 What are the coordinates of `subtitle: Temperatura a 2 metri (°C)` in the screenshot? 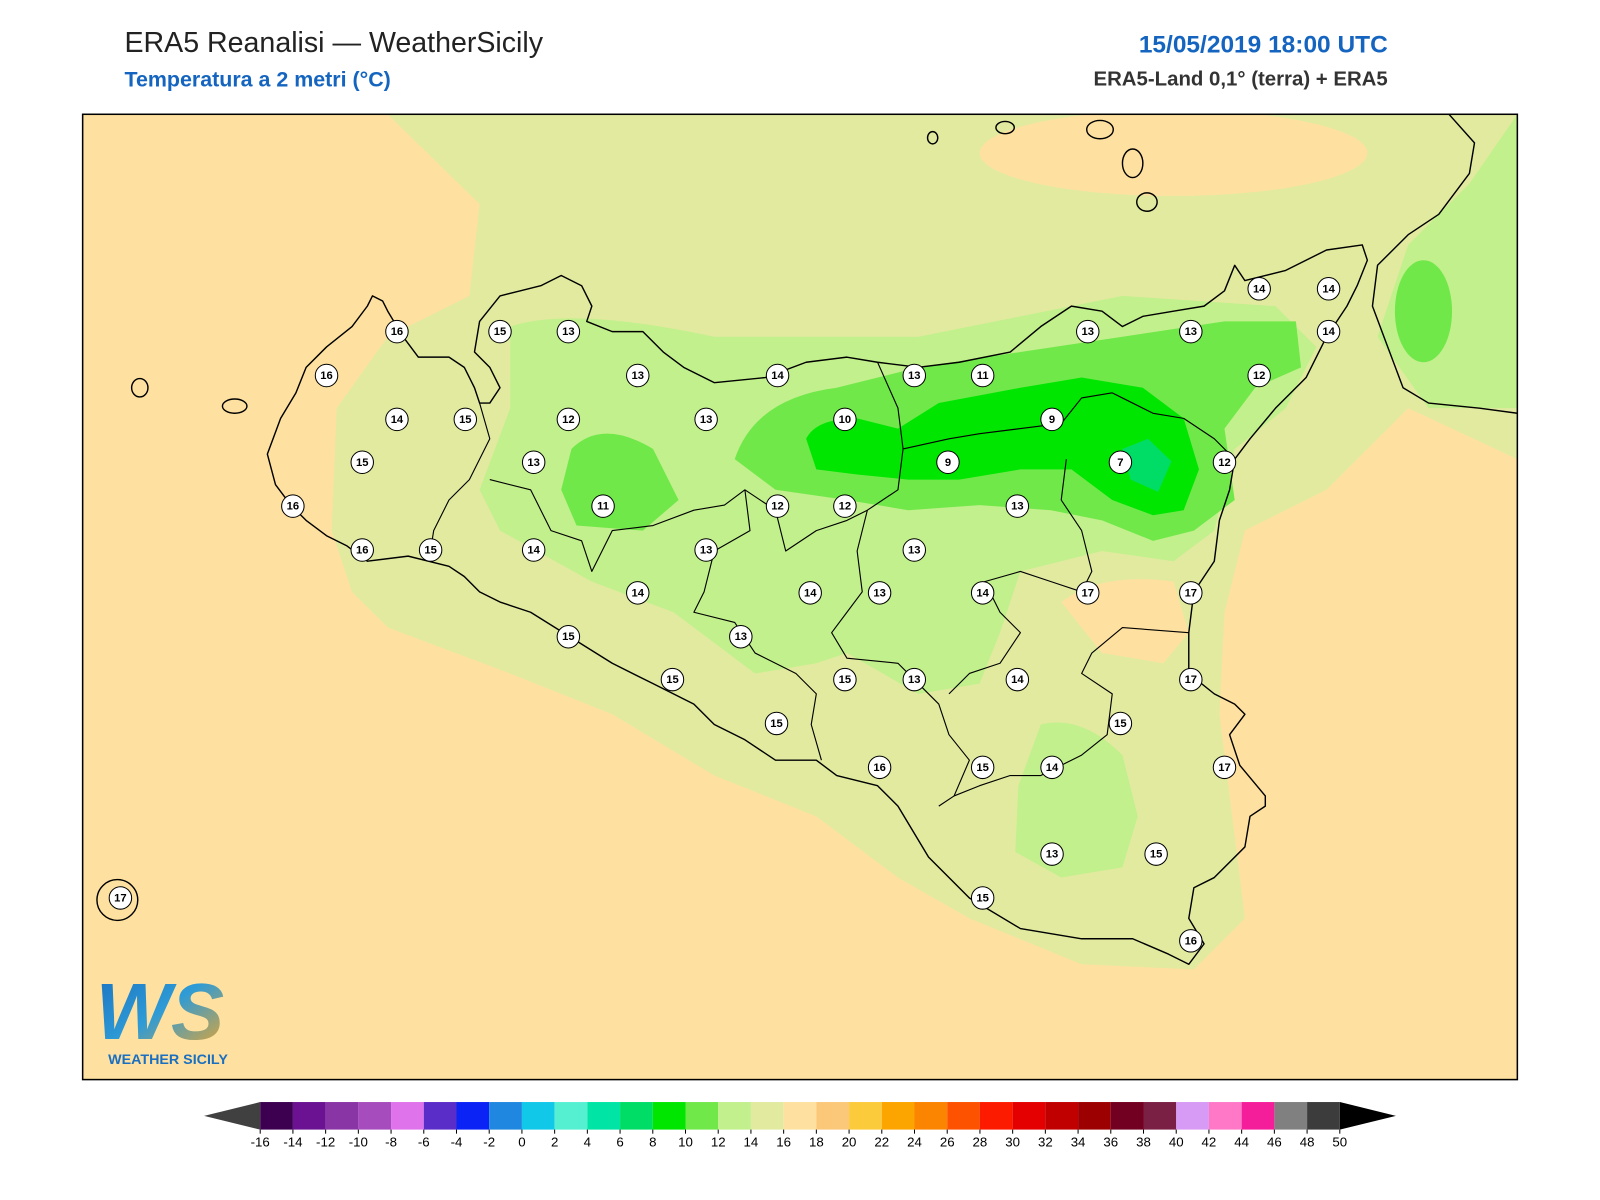 It's located at (257, 80).